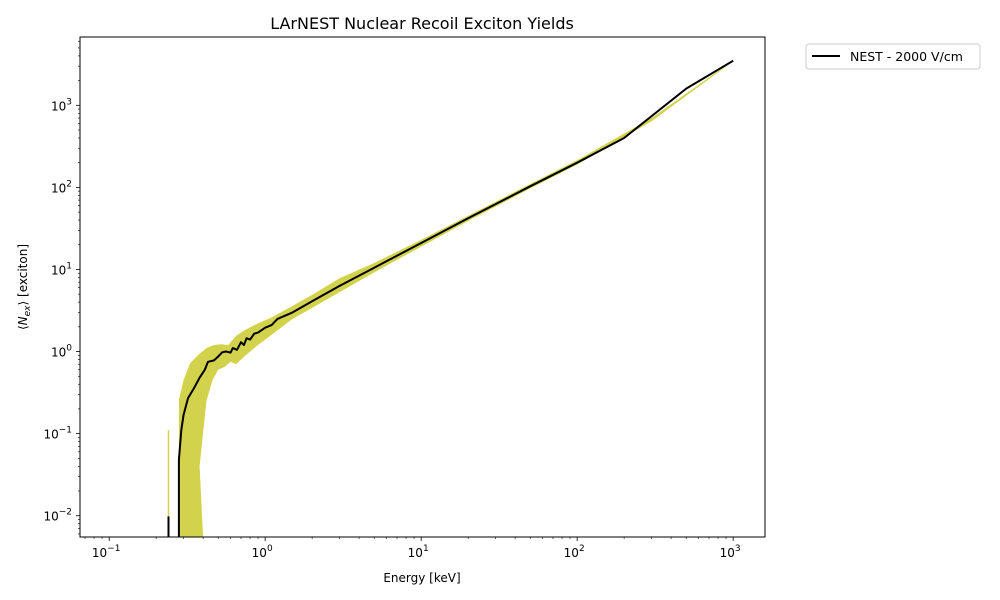  Describe the element at coordinates (24, 287) in the screenshot. I see `y-axis-label: ⟨Nex⟩ [exciton]` at that location.